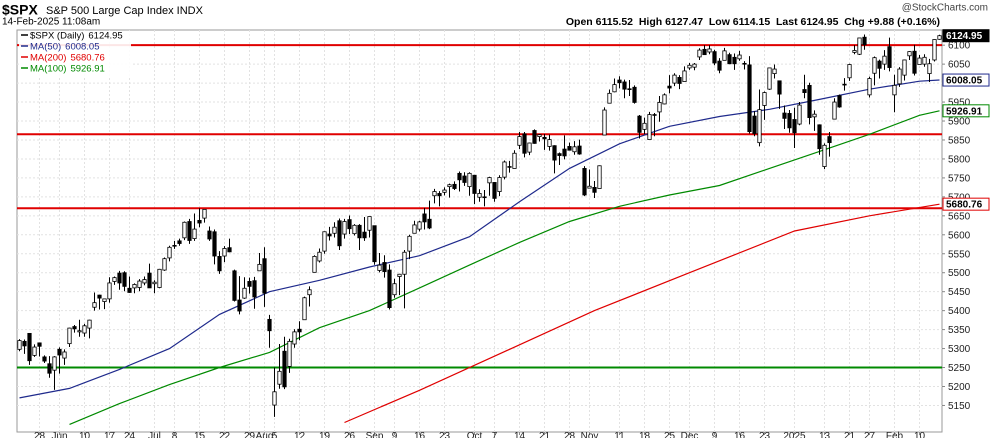 The width and height of the screenshot is (990, 438). Describe the element at coordinates (825, 434) in the screenshot. I see `x-tick-label: 13` at that location.